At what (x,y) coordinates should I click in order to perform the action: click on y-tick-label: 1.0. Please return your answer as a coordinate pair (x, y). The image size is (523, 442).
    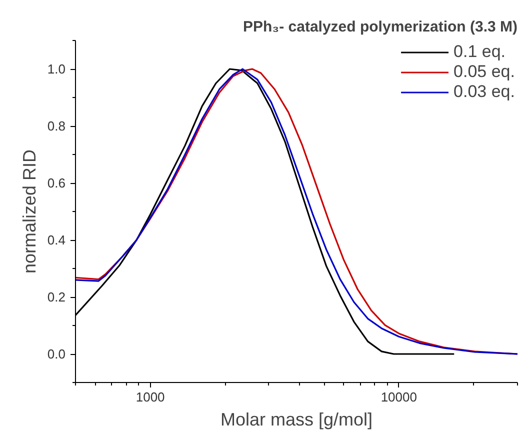
    Looking at the image, I should click on (56, 69).